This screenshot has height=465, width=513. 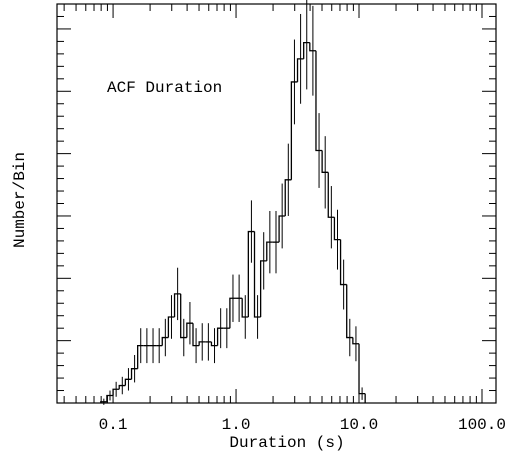 I want to click on y-axis-label: Number/Bin, so click(x=20, y=200).